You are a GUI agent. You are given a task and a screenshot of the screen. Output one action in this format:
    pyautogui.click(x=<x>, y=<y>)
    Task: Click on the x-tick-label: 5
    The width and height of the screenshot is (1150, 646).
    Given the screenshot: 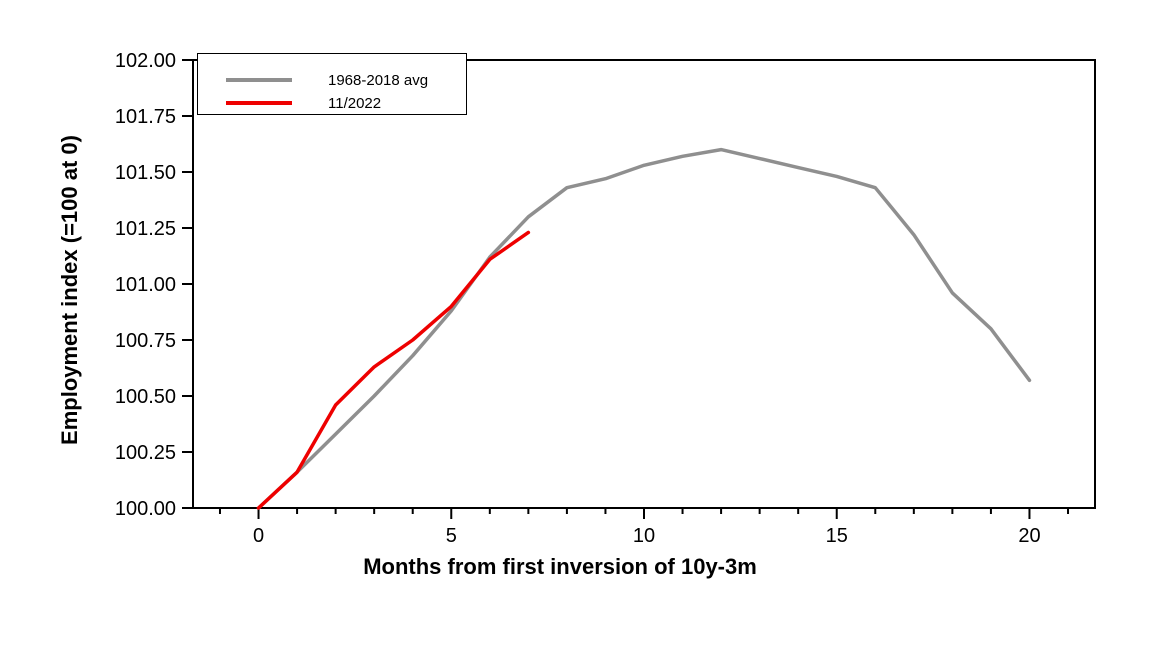 What is the action you would take?
    pyautogui.click(x=451, y=536)
    